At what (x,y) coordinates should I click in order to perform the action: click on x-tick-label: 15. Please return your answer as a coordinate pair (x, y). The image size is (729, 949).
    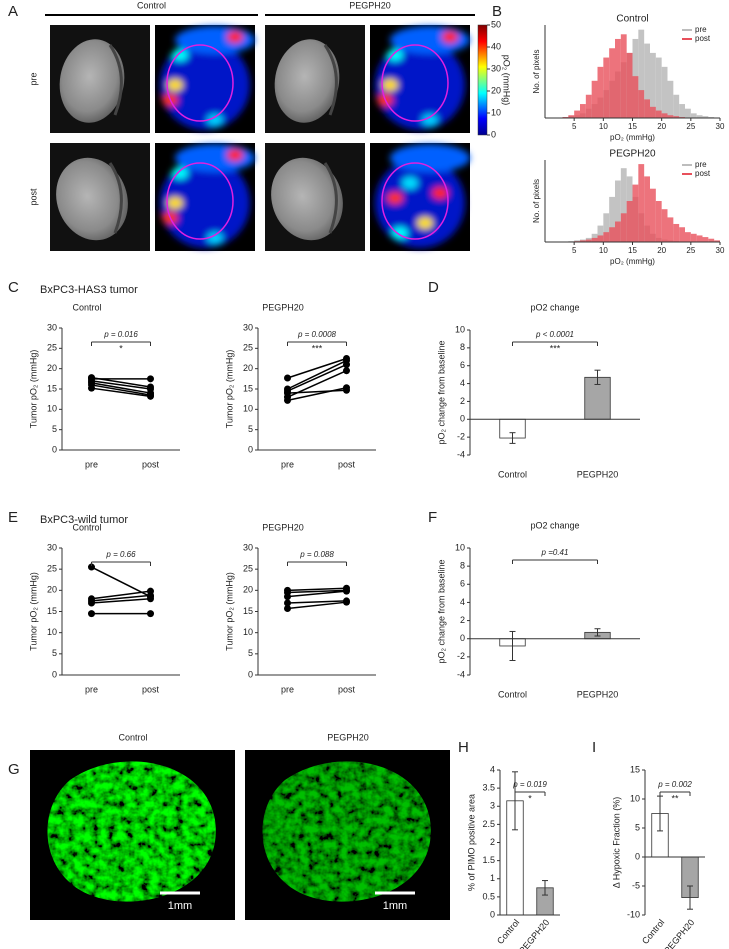
    Looking at the image, I should click on (632, 126).